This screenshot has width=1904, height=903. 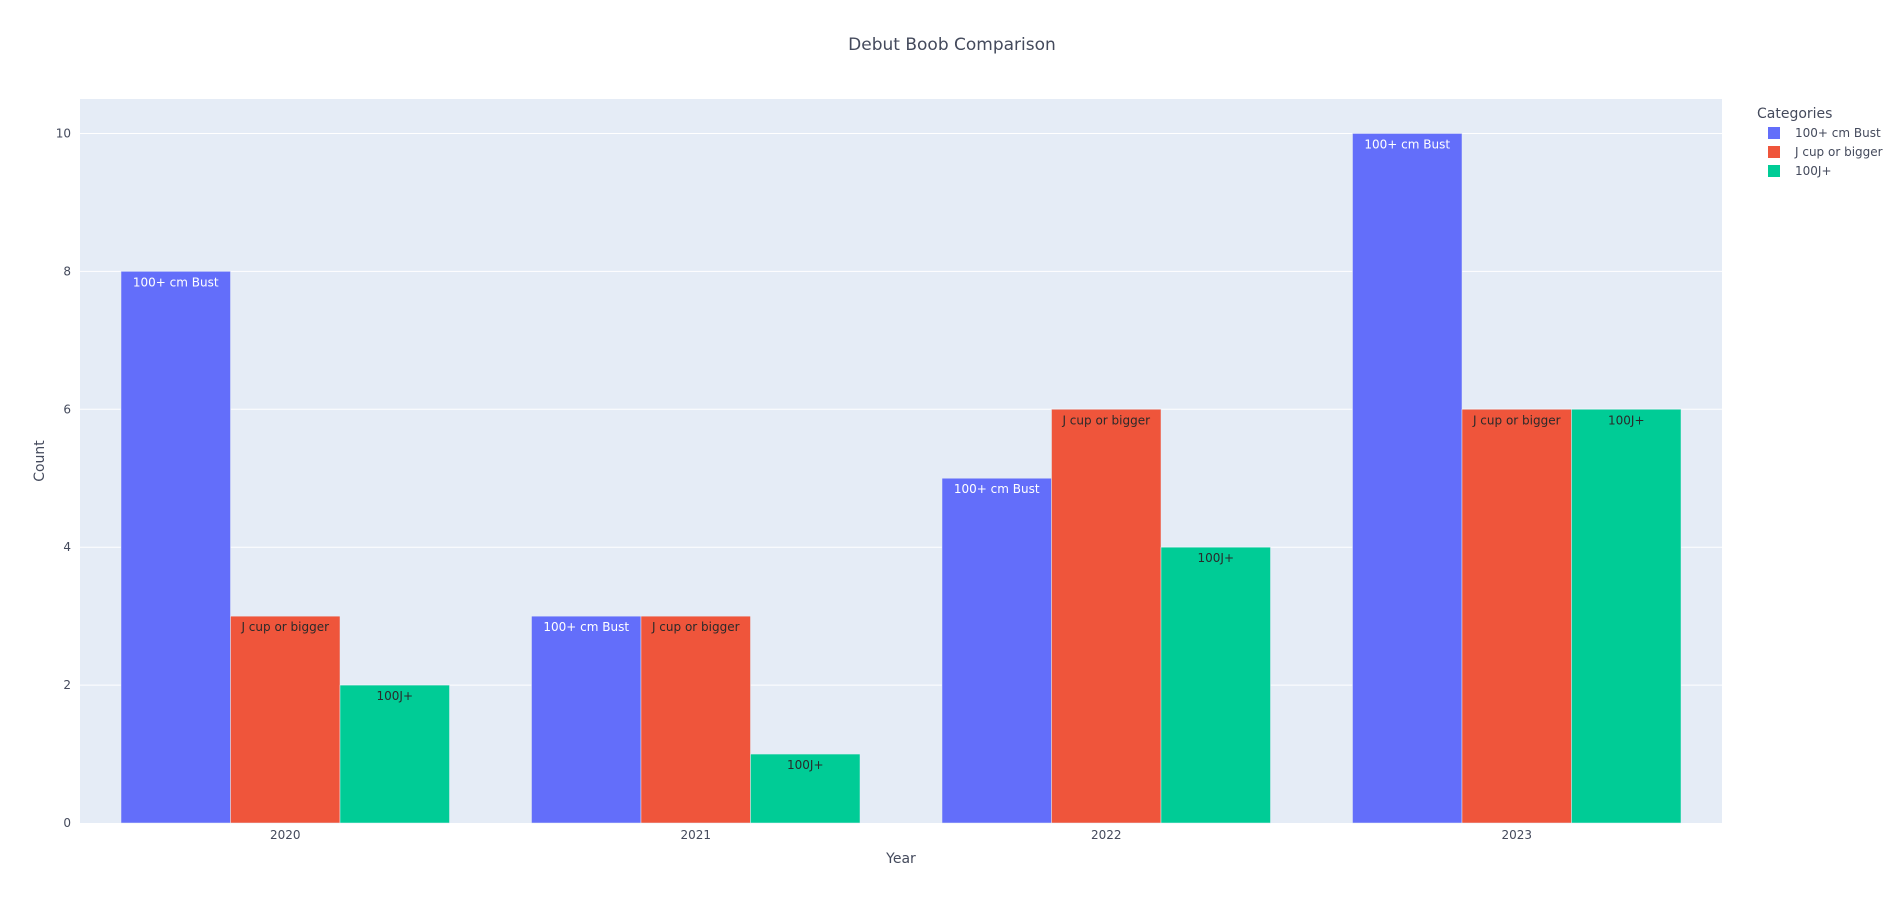 What do you see at coordinates (285, 835) in the screenshot?
I see `x-tick-label: 2020` at bounding box center [285, 835].